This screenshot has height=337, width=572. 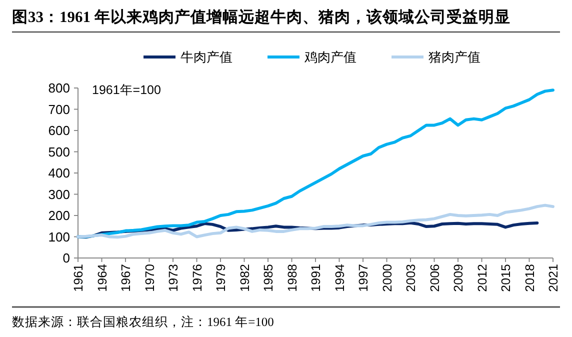 What do you see at coordinates (59, 152) in the screenshot?
I see `y-tick-label: 500` at bounding box center [59, 152].